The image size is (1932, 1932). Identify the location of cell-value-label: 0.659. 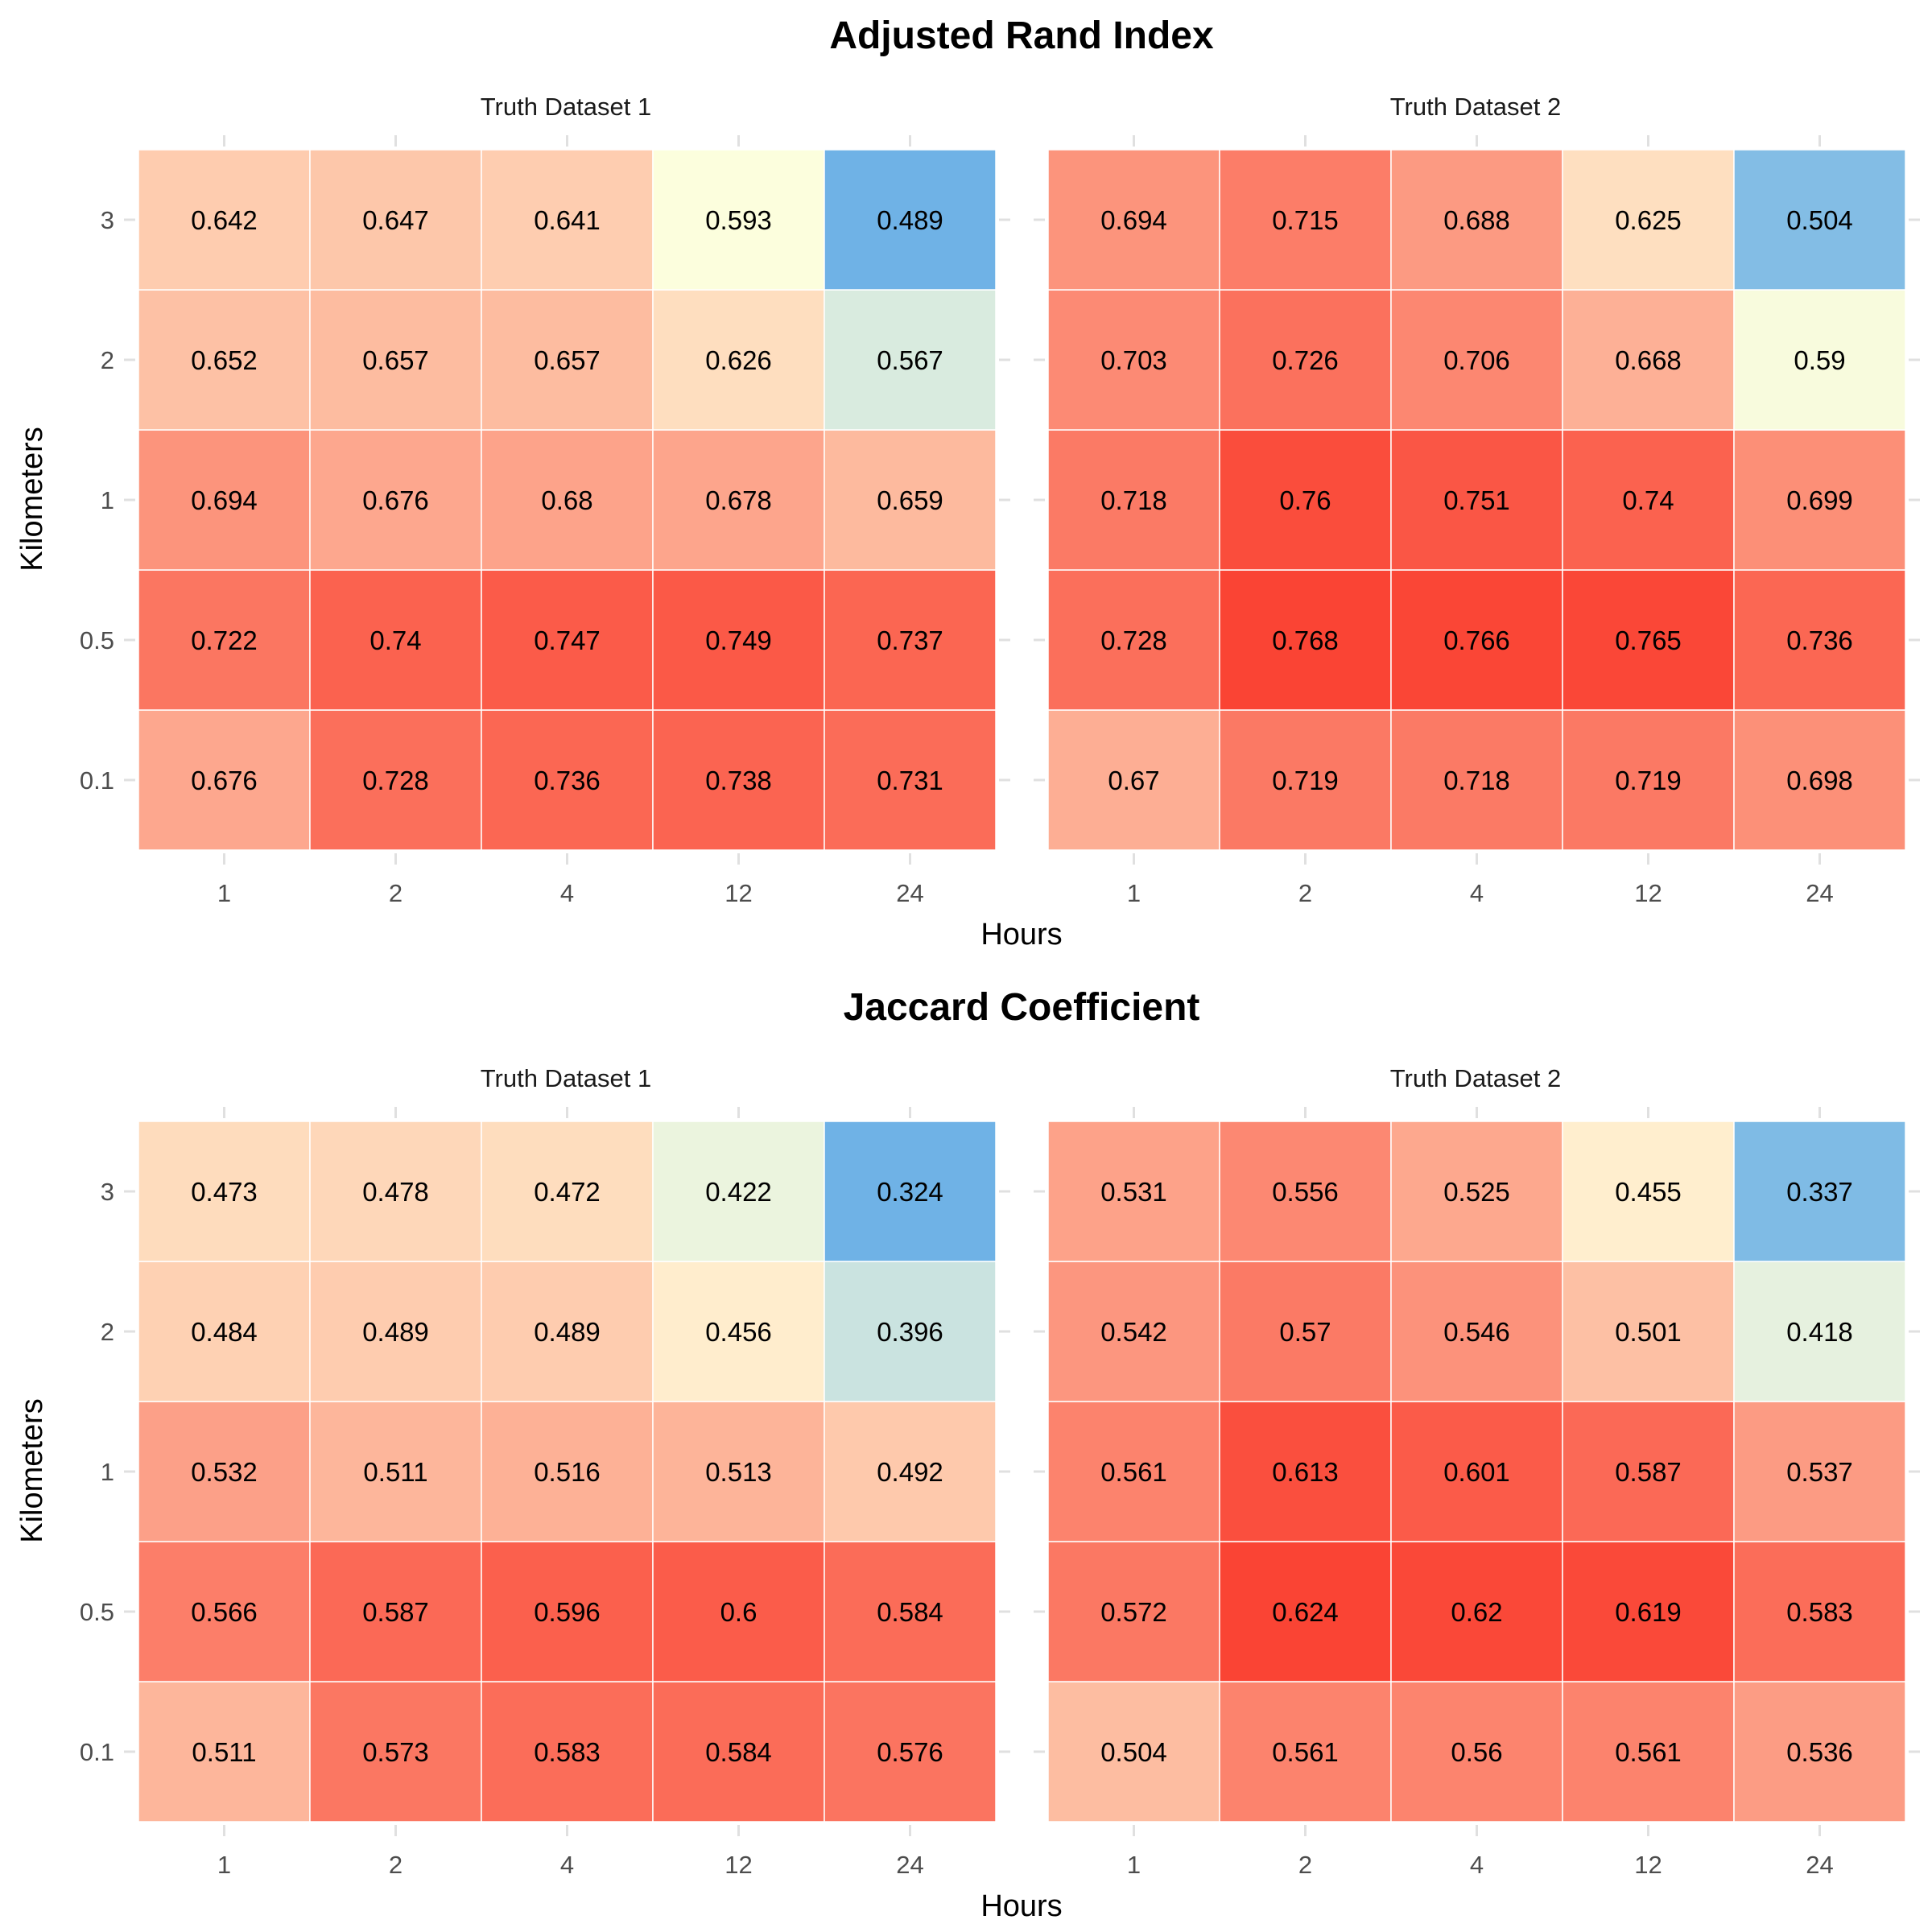
(910, 500).